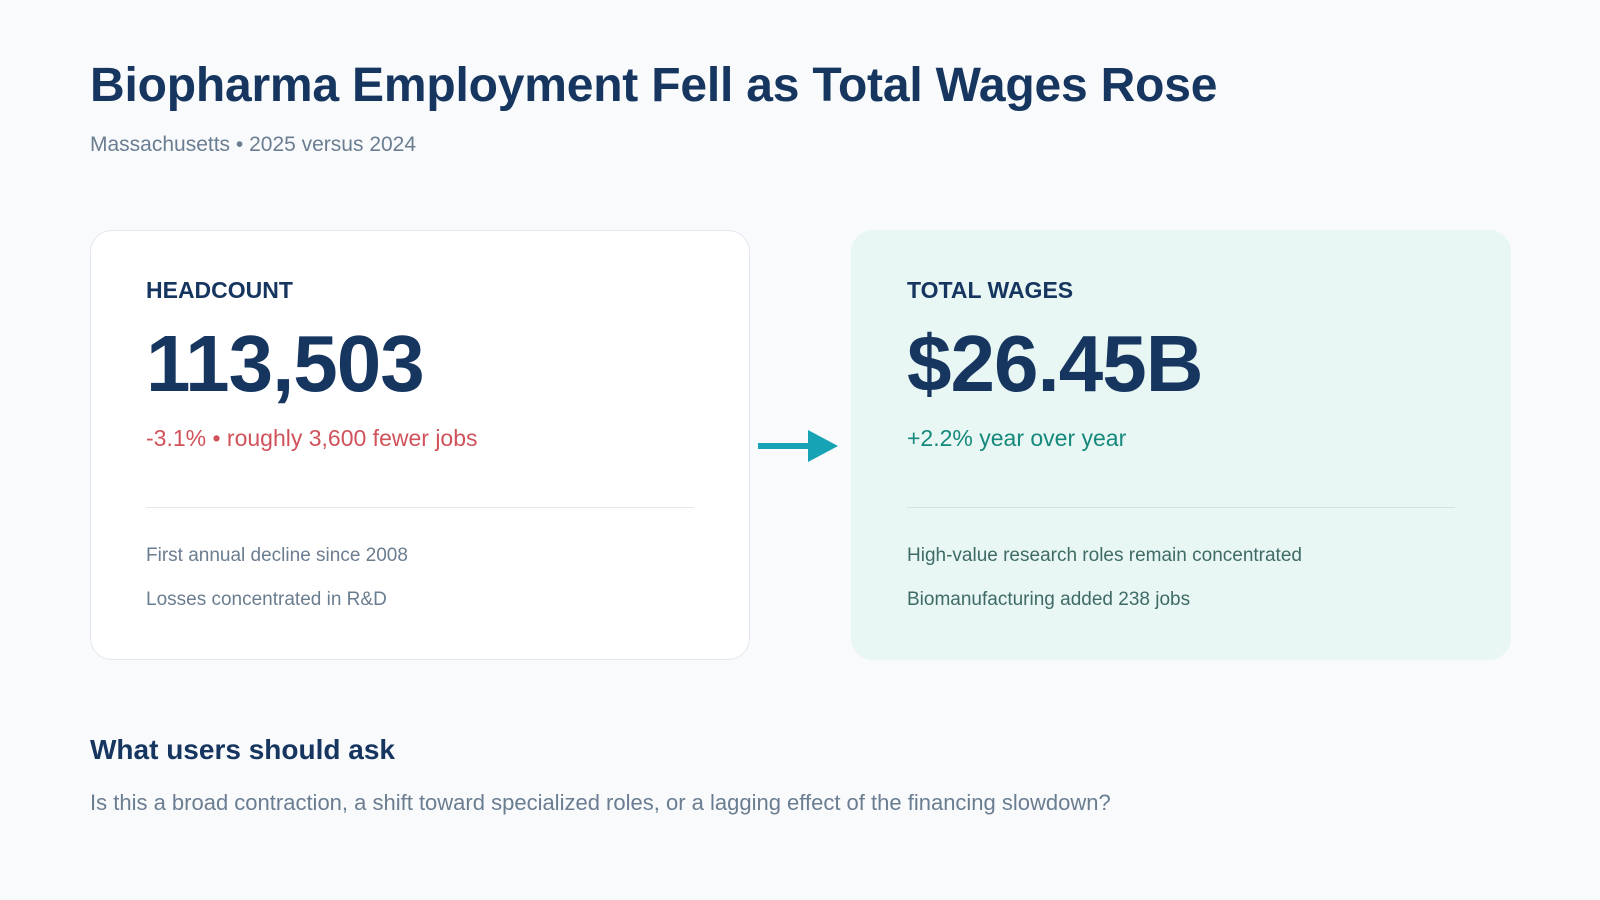 This screenshot has width=1600, height=900. What do you see at coordinates (219, 290) in the screenshot?
I see `headcount-label: HEADCOUNT` at bounding box center [219, 290].